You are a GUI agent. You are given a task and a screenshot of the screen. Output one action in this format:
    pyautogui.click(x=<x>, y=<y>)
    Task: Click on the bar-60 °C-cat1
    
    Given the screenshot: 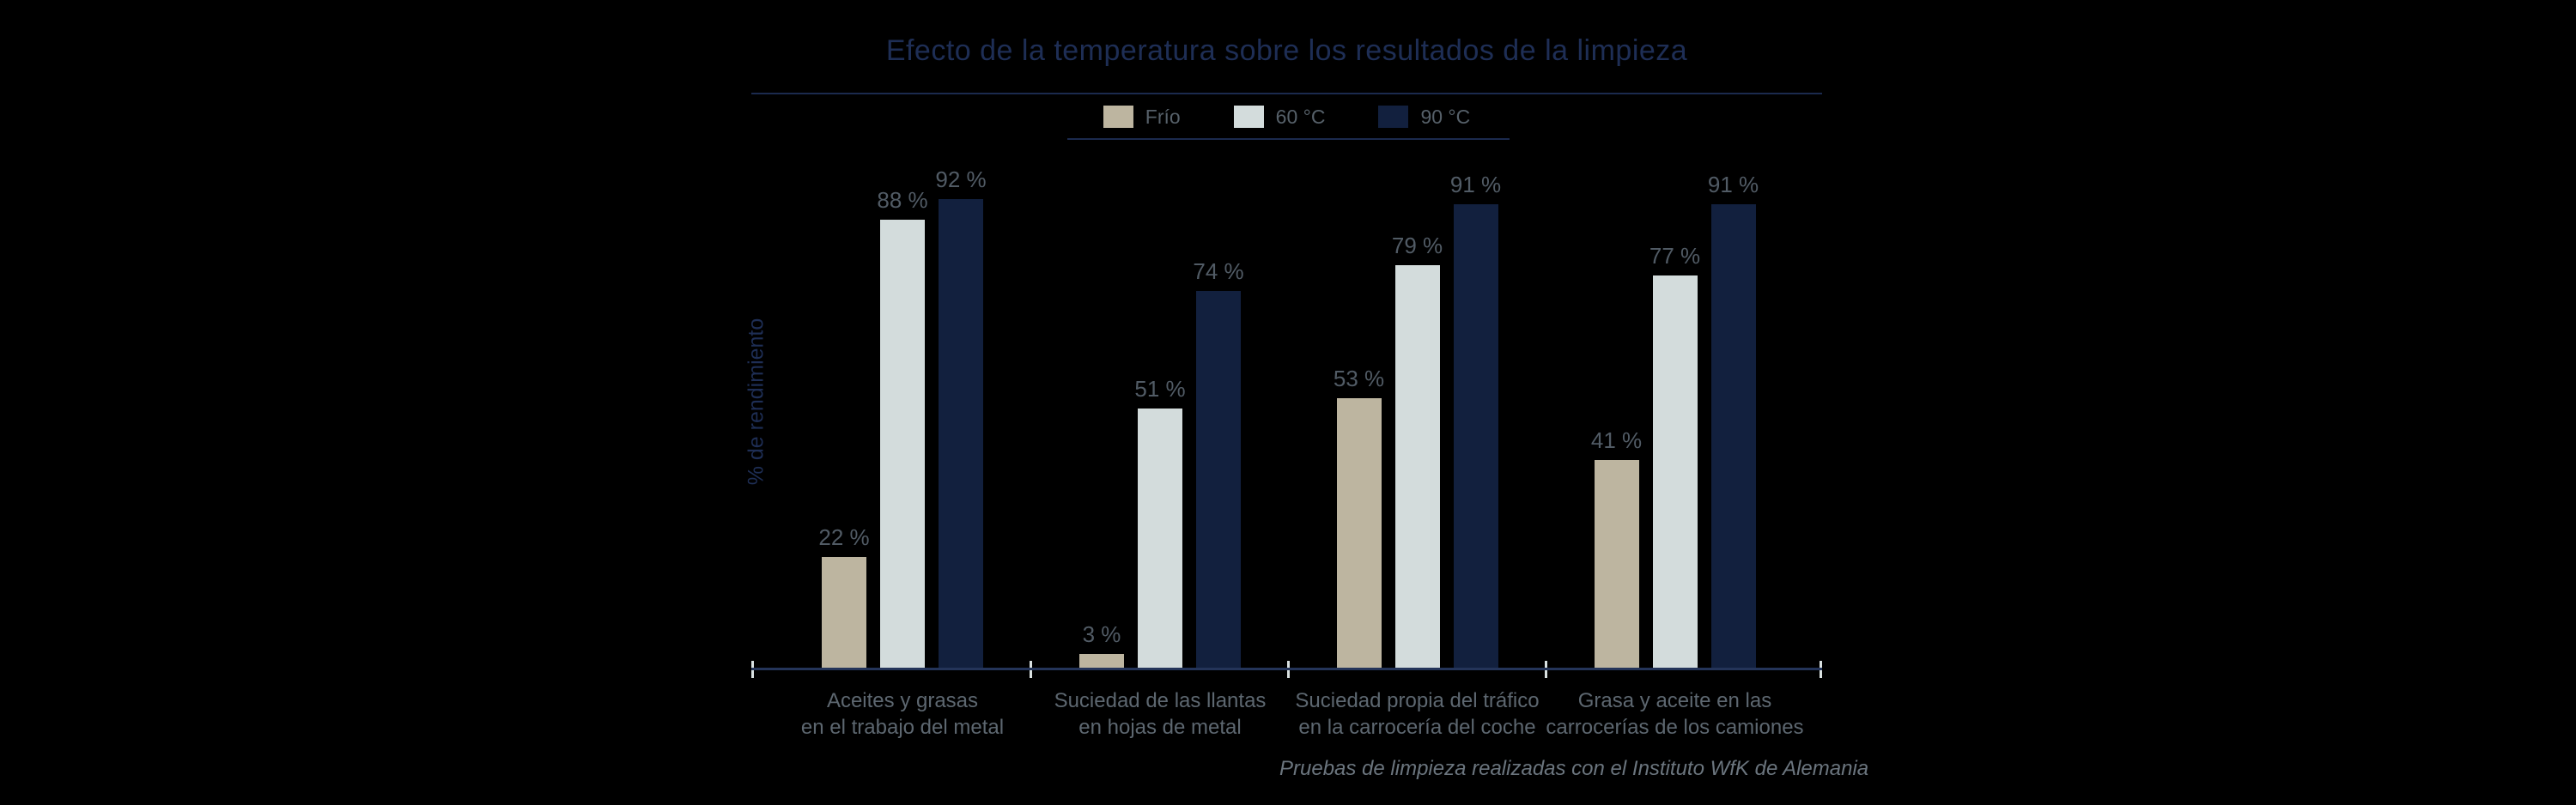 What is the action you would take?
    pyautogui.click(x=903, y=444)
    